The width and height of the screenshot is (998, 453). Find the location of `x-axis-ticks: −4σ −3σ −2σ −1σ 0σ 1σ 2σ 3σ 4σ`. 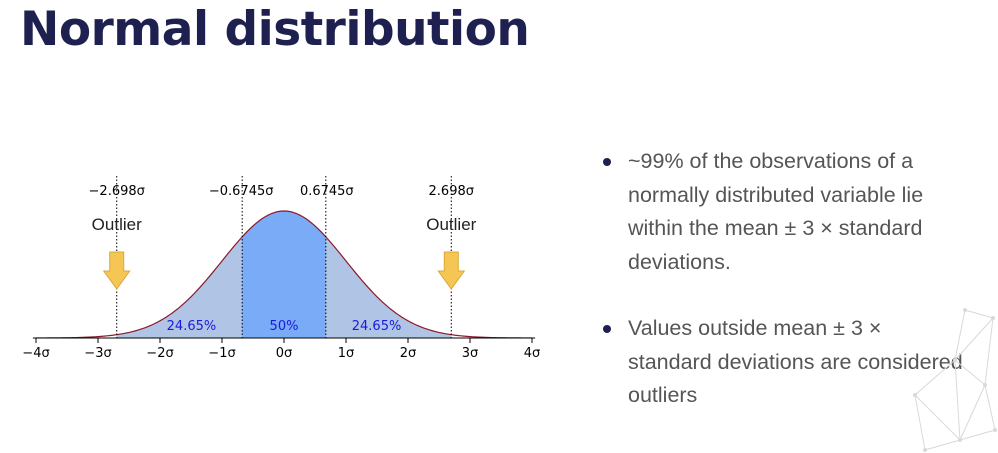

x-axis-ticks: −4σ −3σ −2σ −1σ 0σ 1σ 2σ 3σ 4σ is located at coordinates (281, 349).